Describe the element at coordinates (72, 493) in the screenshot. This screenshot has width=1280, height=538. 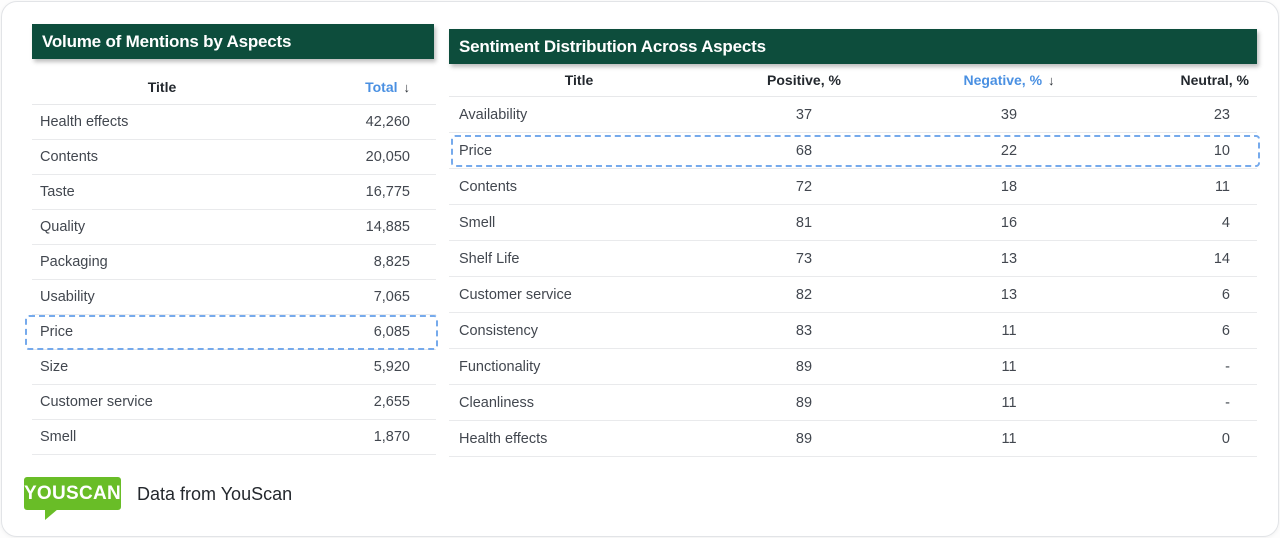
I see `youscan-logo-text: YOUSCAN` at that location.